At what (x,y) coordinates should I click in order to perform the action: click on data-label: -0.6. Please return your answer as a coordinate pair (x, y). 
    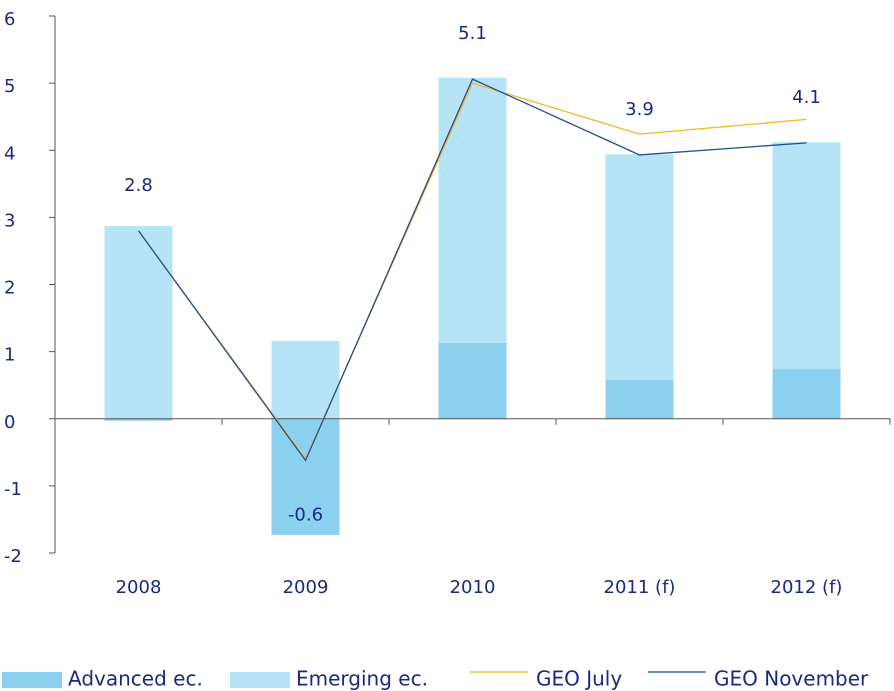
    Looking at the image, I should click on (305, 514).